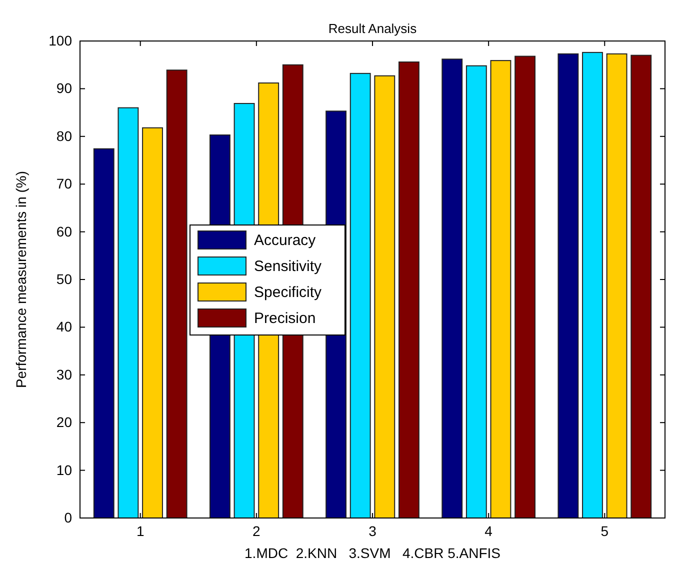  Describe the element at coordinates (285, 318) in the screenshot. I see `legend-label: Precision` at that location.